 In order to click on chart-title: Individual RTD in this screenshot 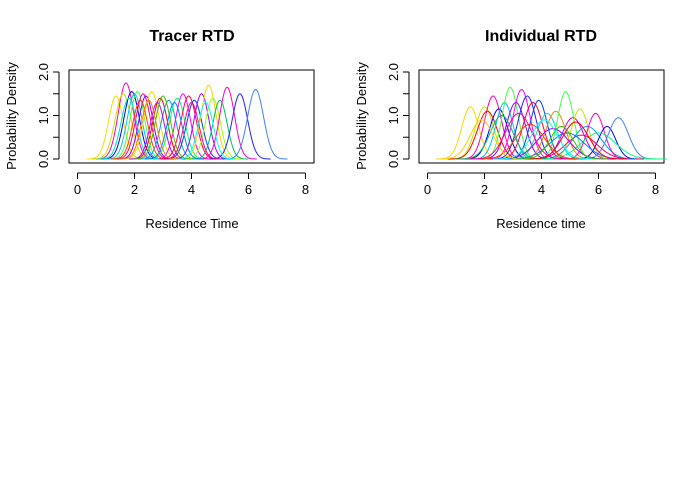, I will do `click(541, 36)`.